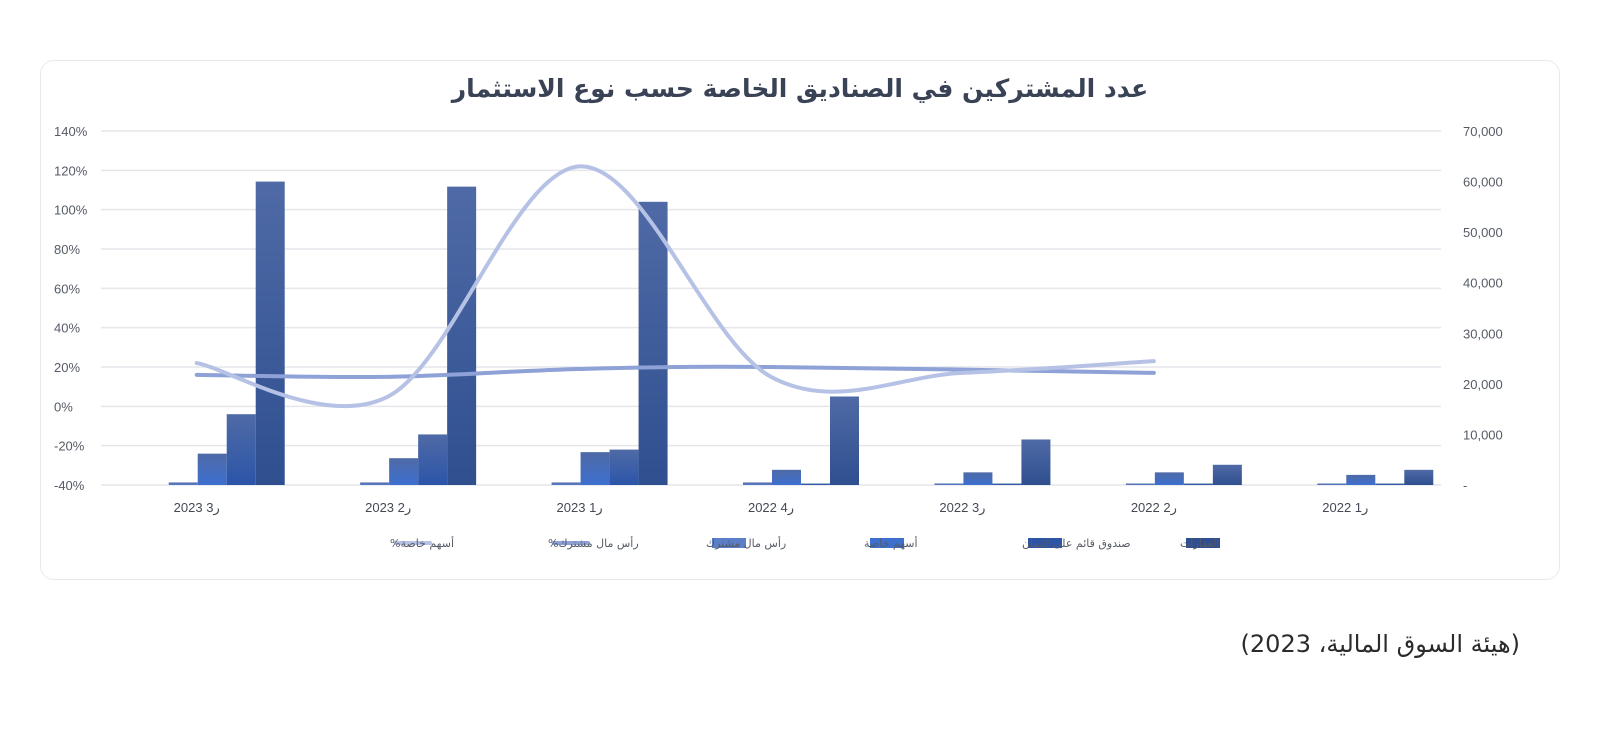 Image resolution: width=1600 pixels, height=740 pixels. What do you see at coordinates (71, 131) in the screenshot?
I see `left-tick-label: 140%` at bounding box center [71, 131].